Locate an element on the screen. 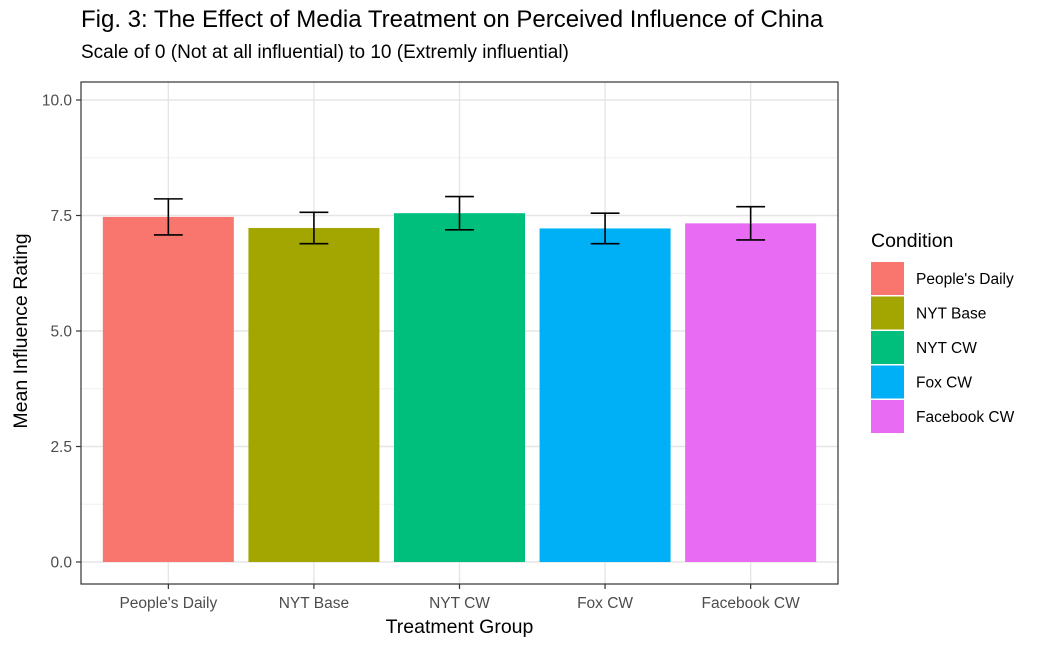  x-tick-label: People's Daily is located at coordinates (168, 603).